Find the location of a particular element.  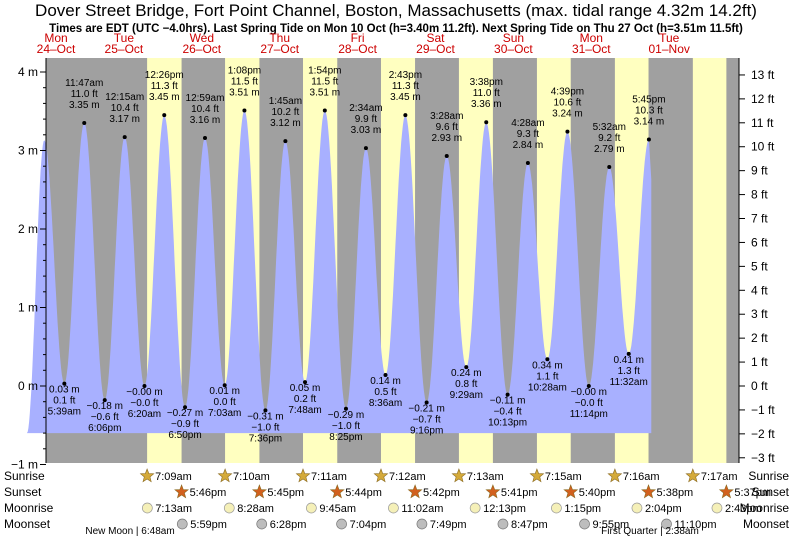

sunset-time: 5:38pm is located at coordinates (675, 493).